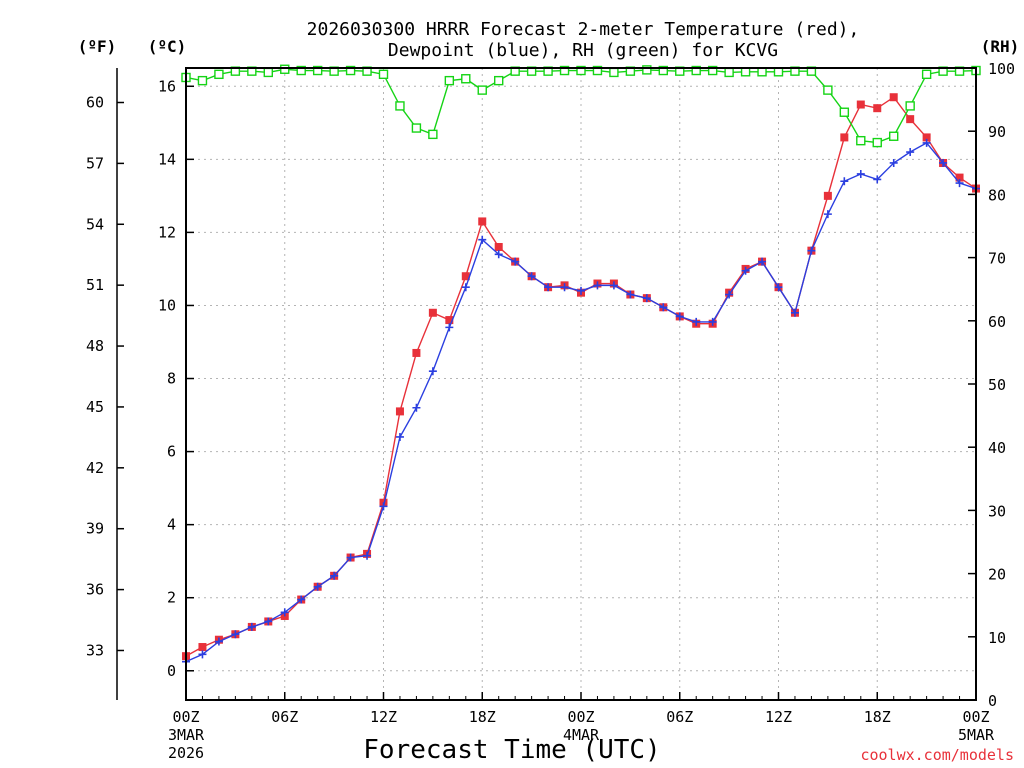  Describe the element at coordinates (95, 650) in the screenshot. I see `fahrenheit-tick-label: 33` at that location.